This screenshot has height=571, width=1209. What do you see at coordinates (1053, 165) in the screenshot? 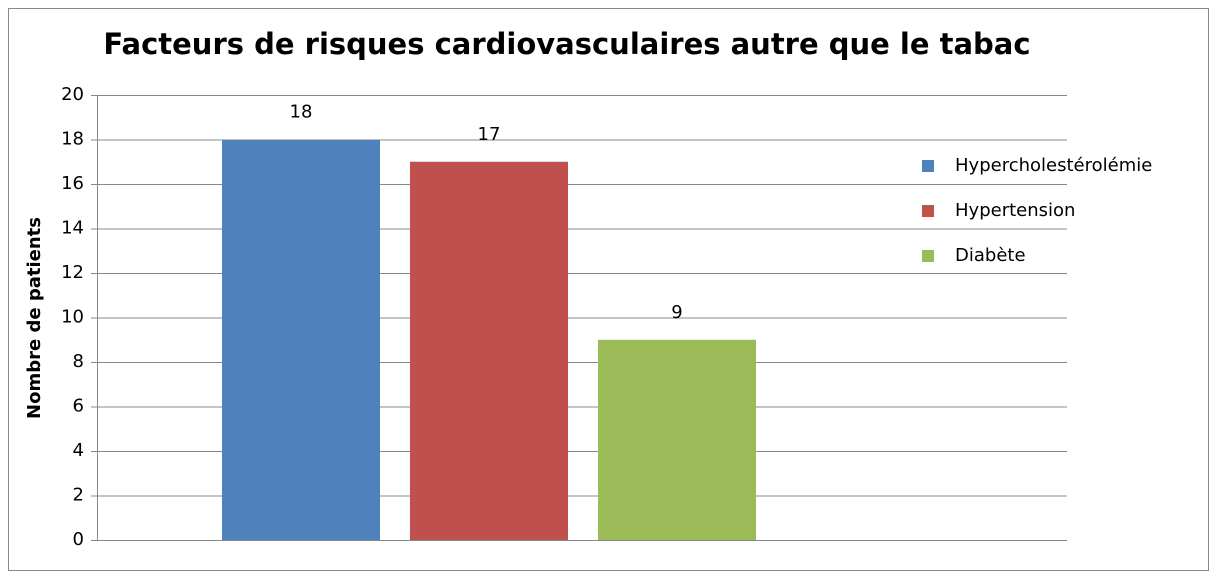
I see `legend-label: Hypercholestérolémie` at bounding box center [1053, 165].